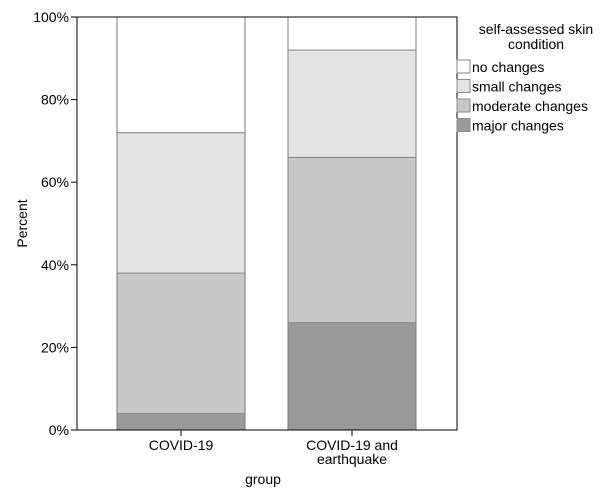 This screenshot has height=488, width=612. What do you see at coordinates (463, 86) in the screenshot?
I see `legend-swatch-small-changes` at bounding box center [463, 86].